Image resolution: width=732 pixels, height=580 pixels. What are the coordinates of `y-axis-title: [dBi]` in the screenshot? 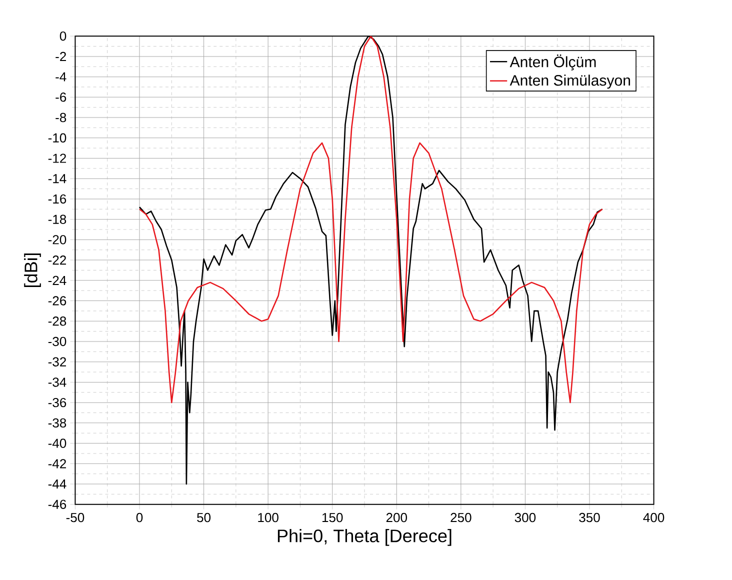 It's located at (32, 271).